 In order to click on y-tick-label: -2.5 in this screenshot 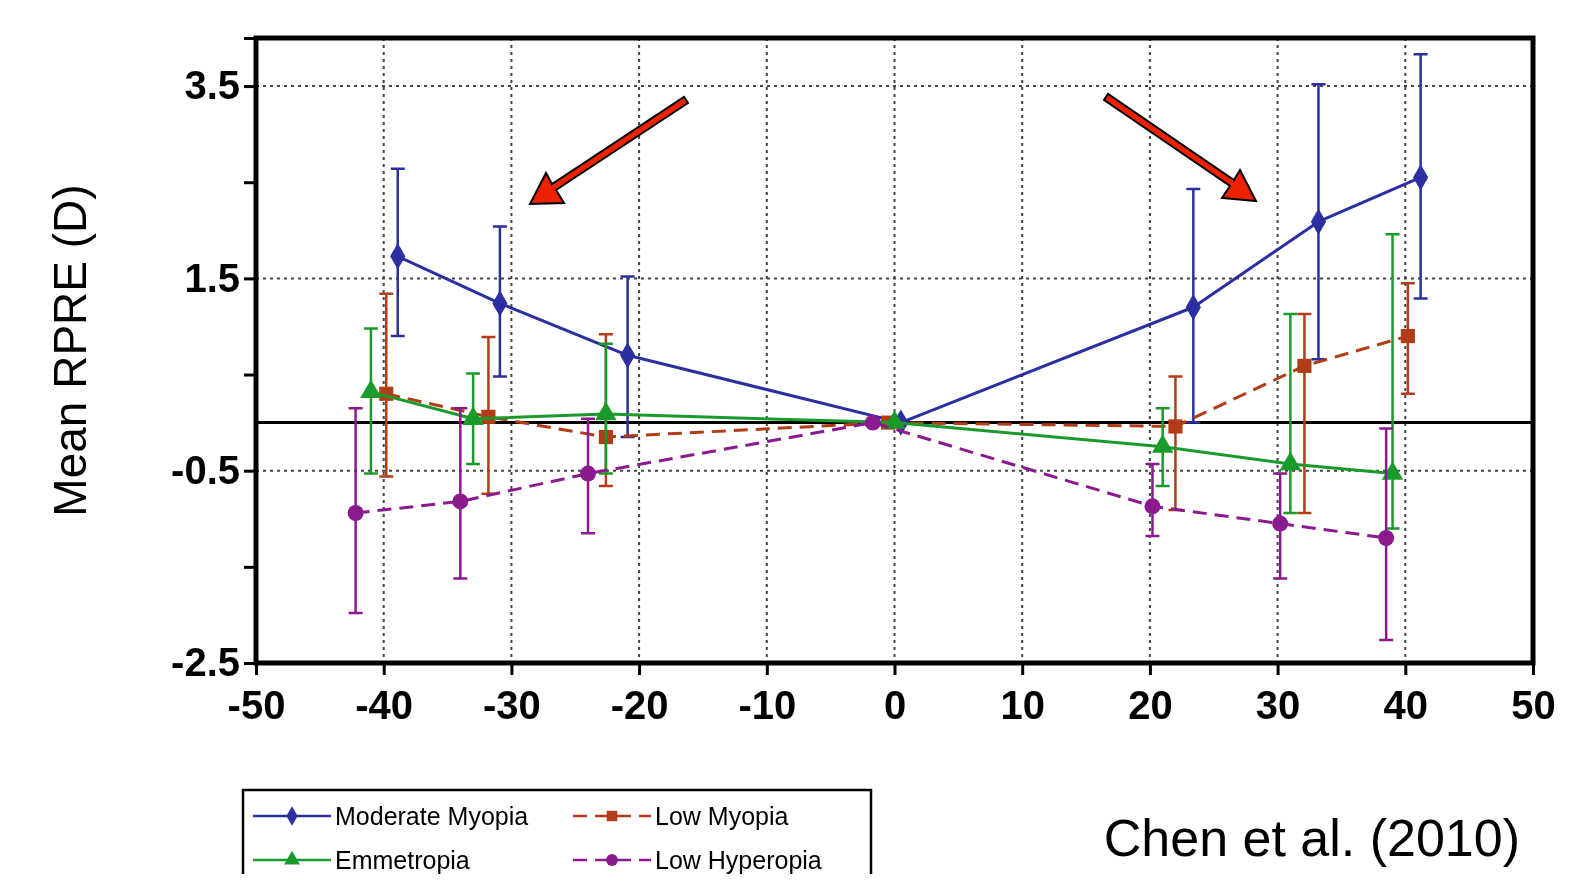, I will do `click(205, 662)`.